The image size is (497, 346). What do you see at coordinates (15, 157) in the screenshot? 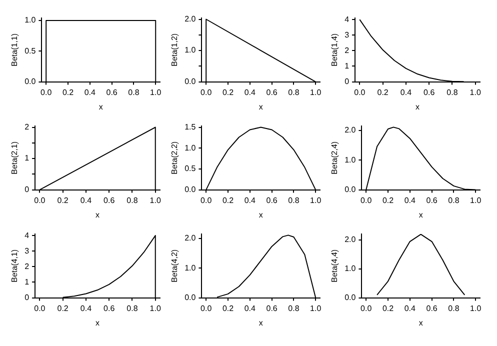
I see `y-axis-title: Beta(2,1)` at bounding box center [15, 157].